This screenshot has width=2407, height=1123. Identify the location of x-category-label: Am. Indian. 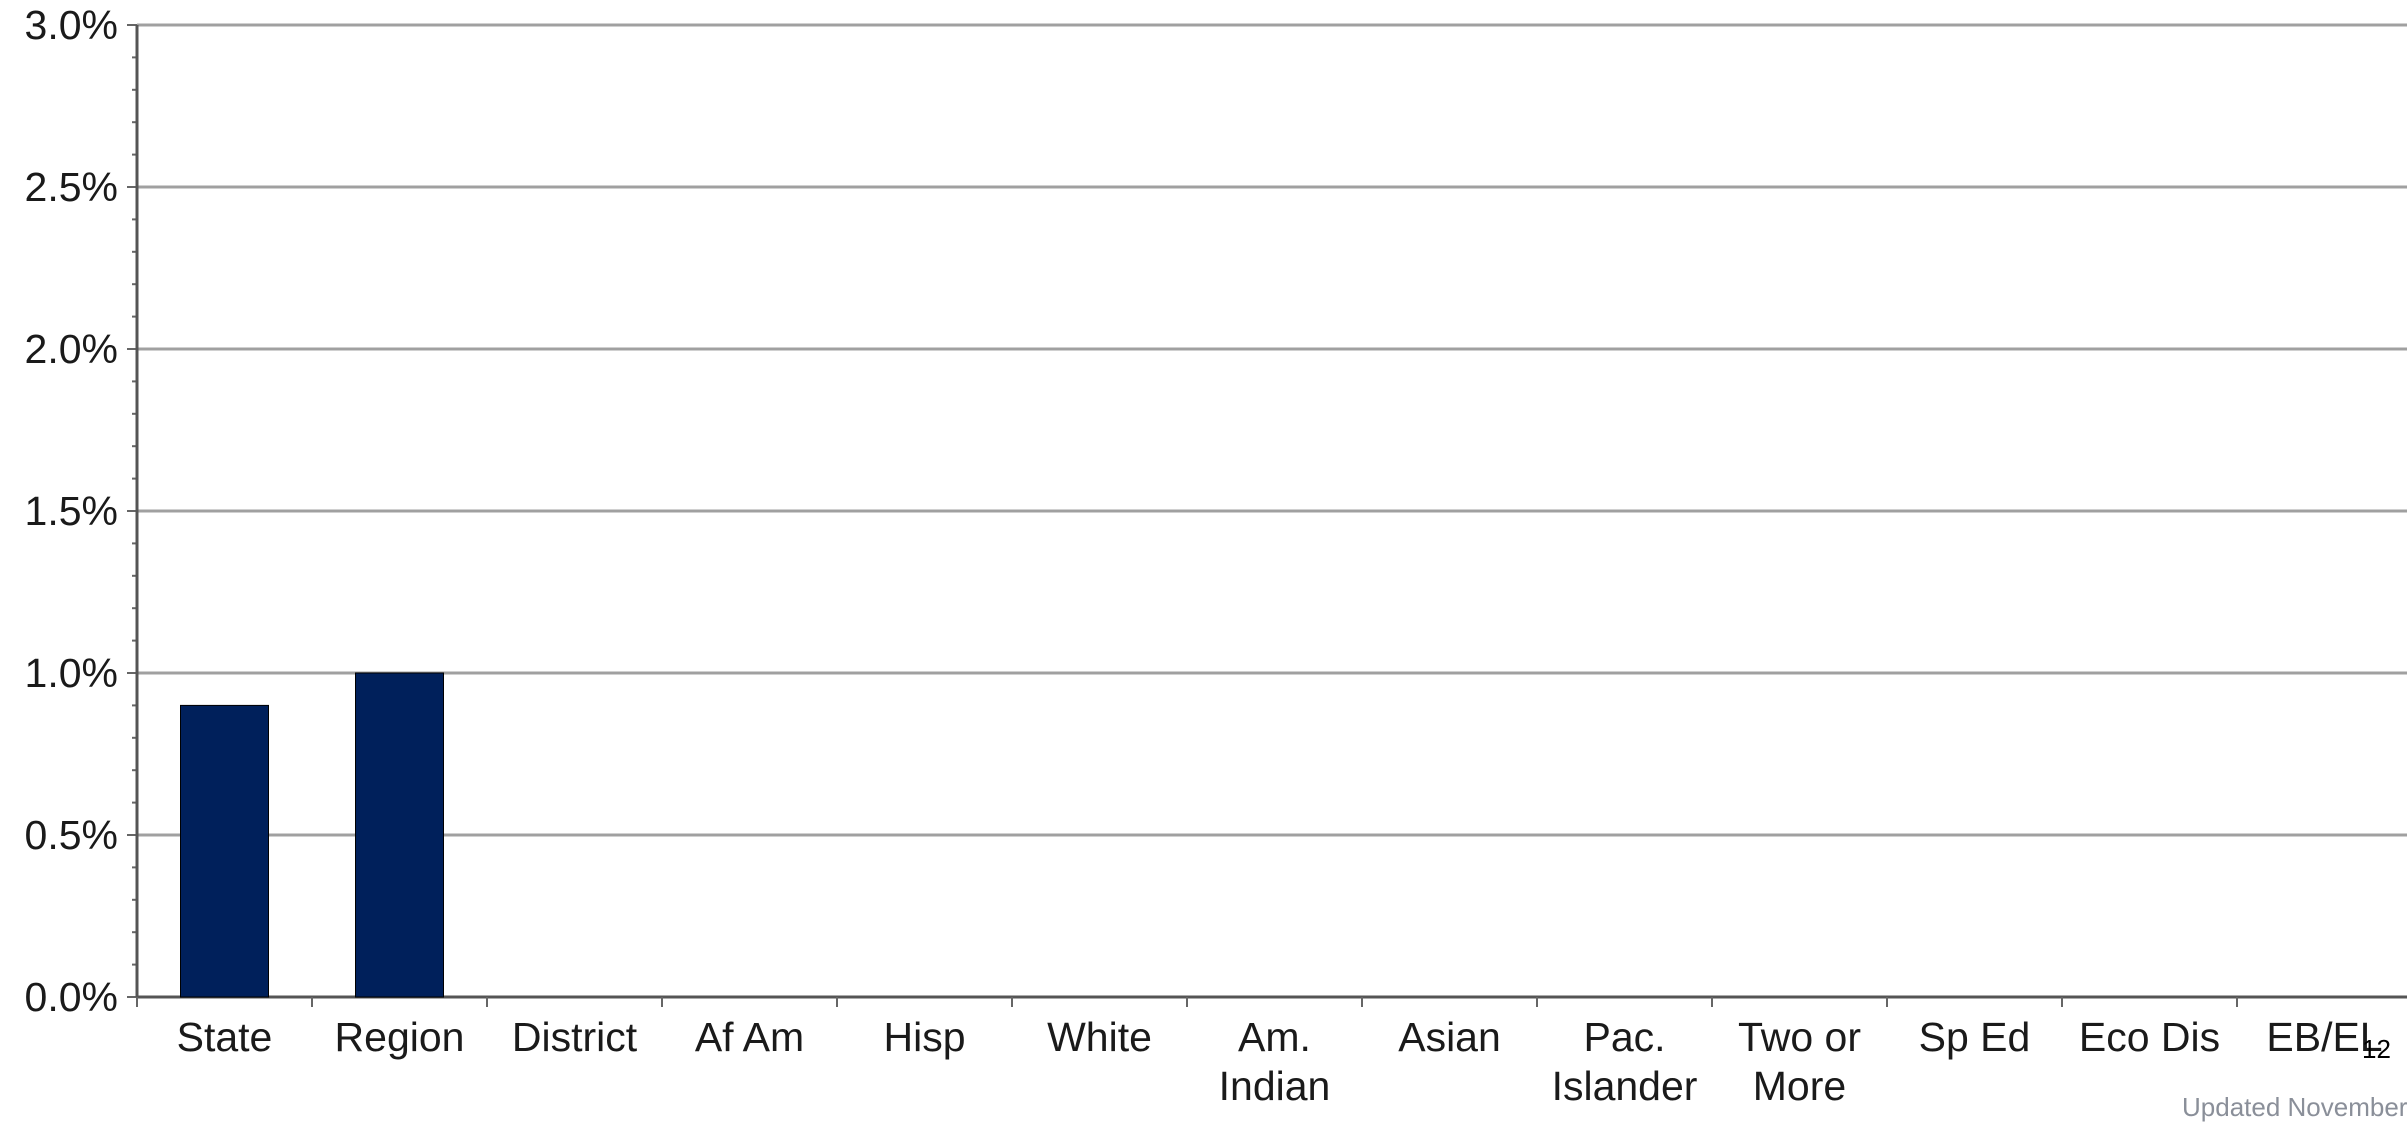
(1275, 1061).